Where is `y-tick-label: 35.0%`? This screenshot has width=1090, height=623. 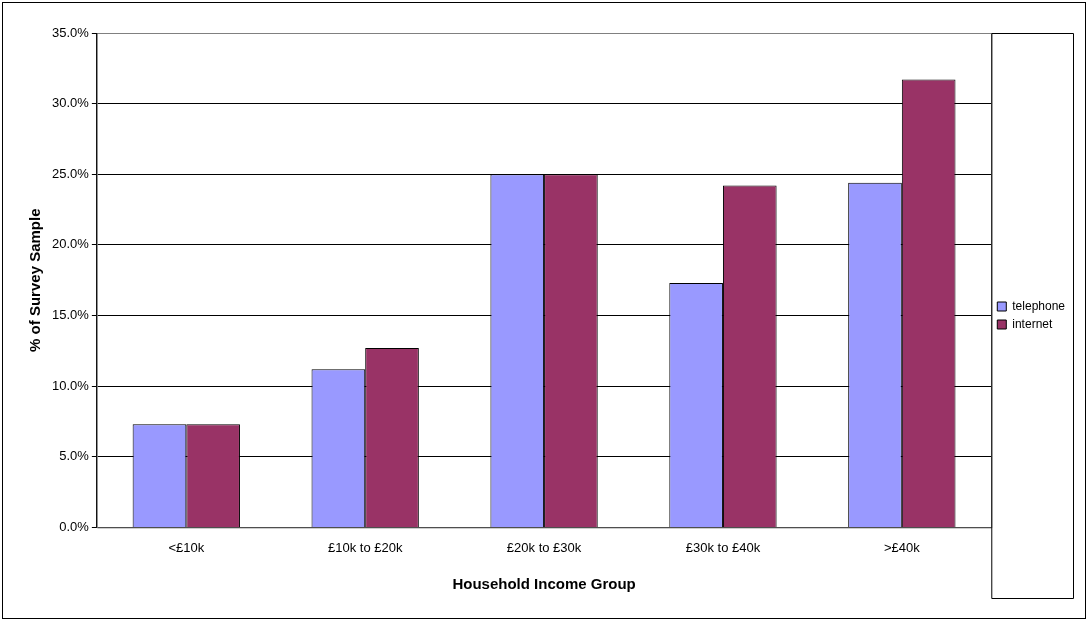 y-tick-label: 35.0% is located at coordinates (70, 32).